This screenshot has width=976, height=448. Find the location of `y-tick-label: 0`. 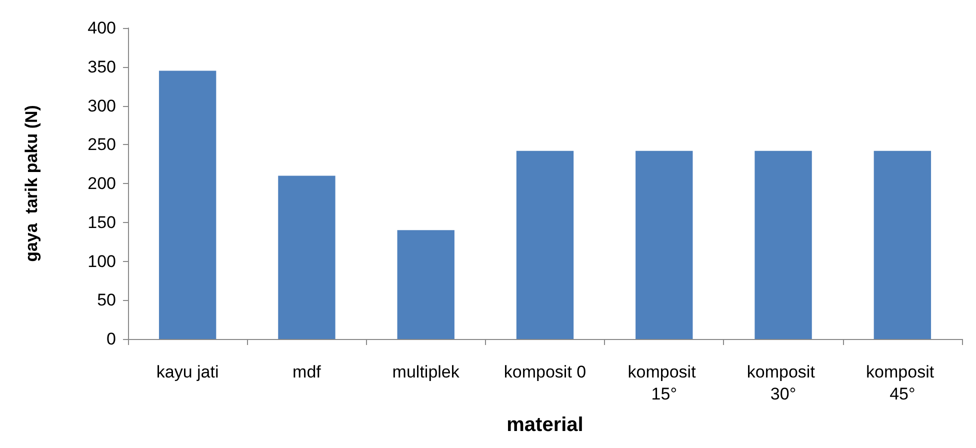

y-tick-label: 0 is located at coordinates (111, 339).